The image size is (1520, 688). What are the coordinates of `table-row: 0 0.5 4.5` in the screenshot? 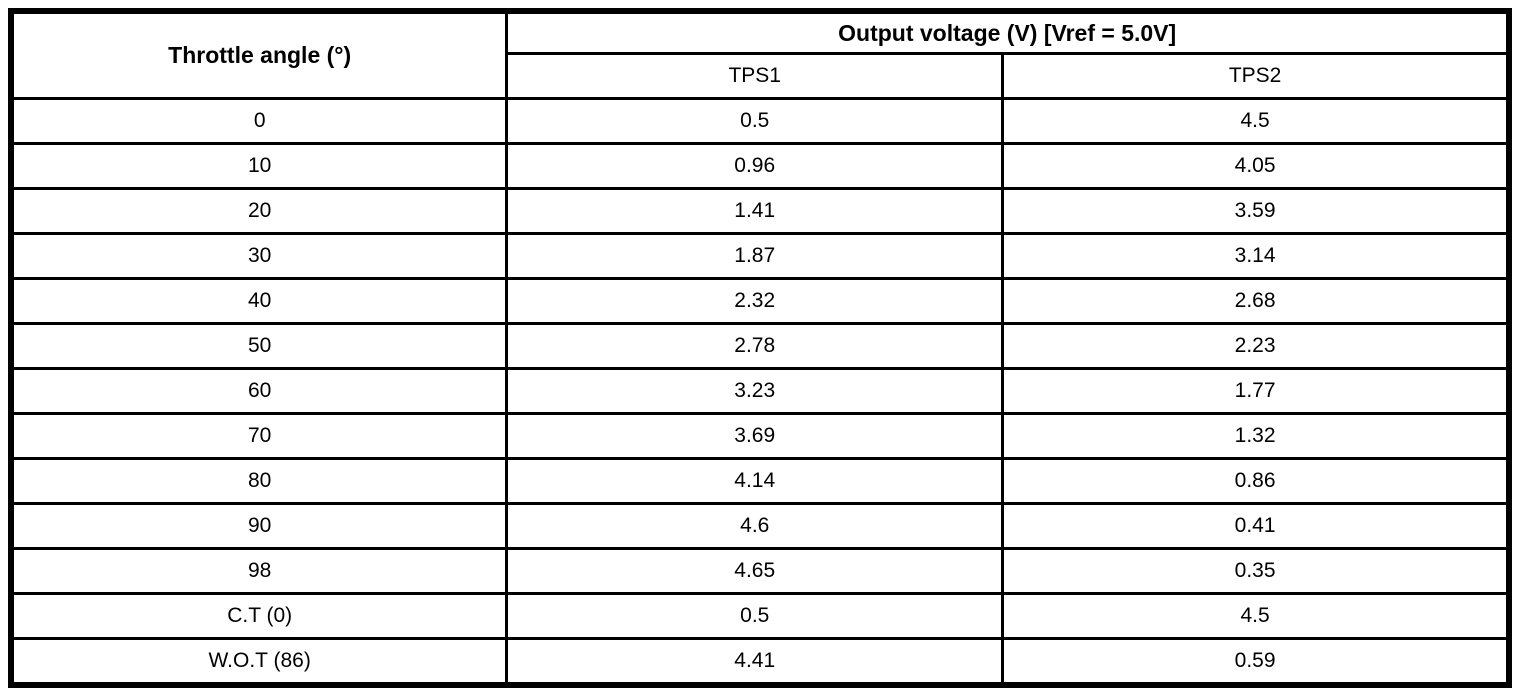 It's located at (760, 121).